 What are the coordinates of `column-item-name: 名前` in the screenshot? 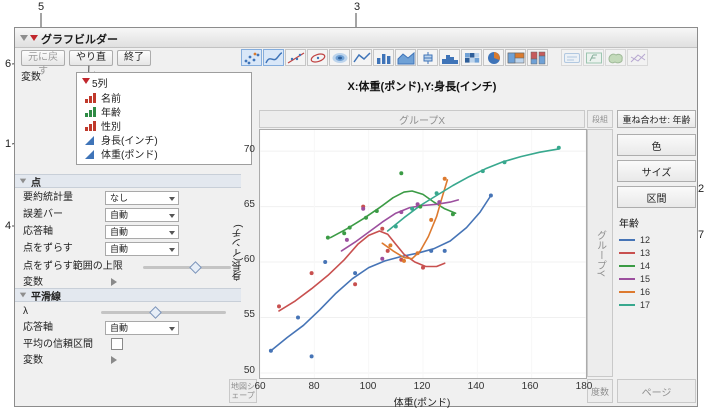 It's located at (103, 98).